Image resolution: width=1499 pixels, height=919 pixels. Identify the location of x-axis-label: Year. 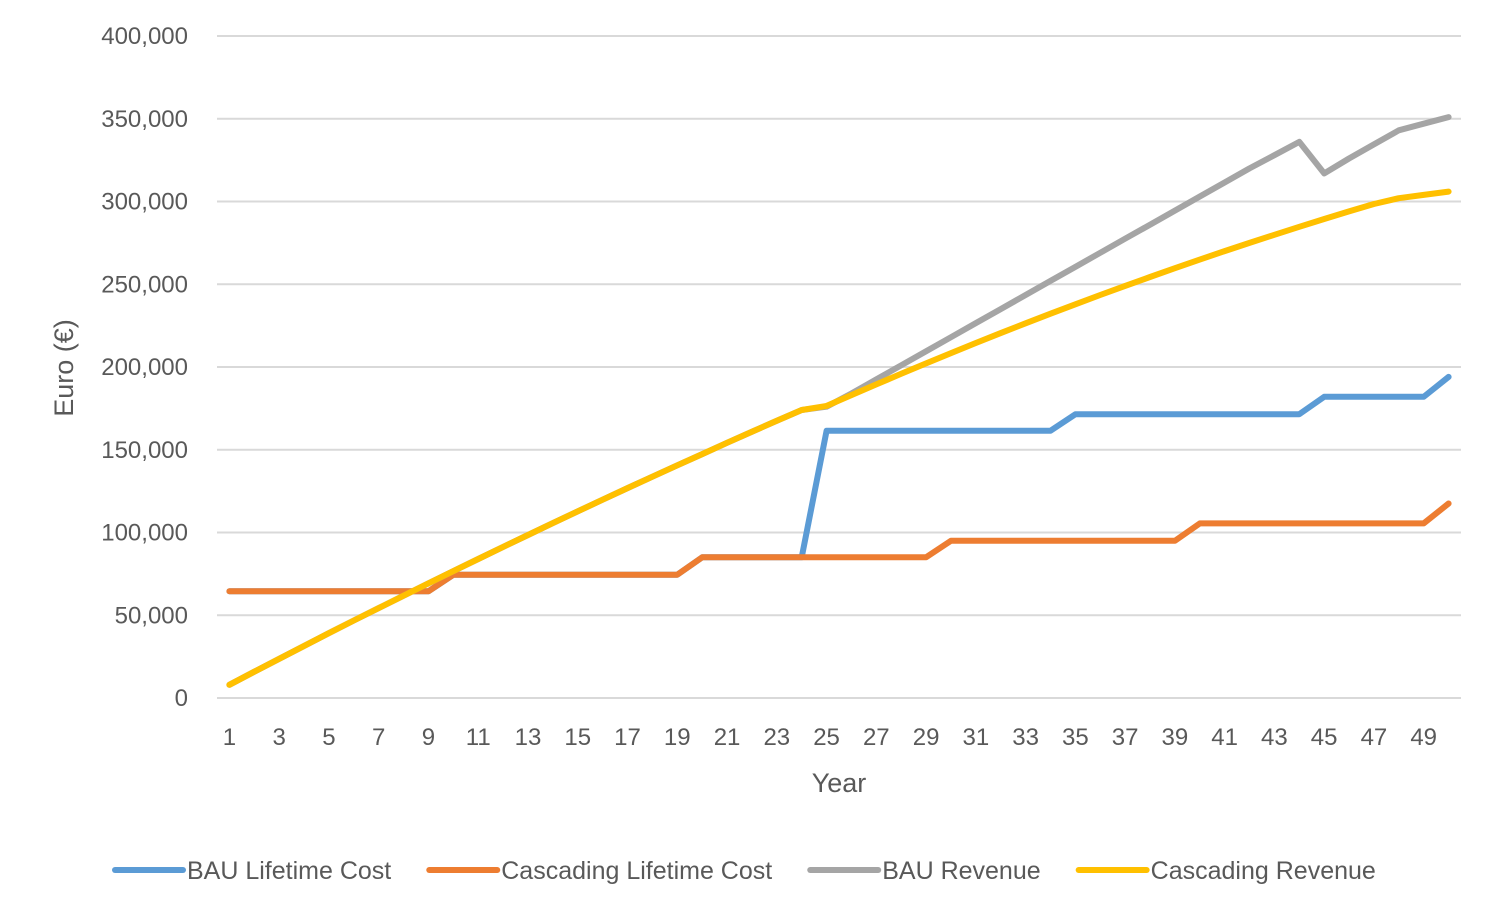
(839, 783).